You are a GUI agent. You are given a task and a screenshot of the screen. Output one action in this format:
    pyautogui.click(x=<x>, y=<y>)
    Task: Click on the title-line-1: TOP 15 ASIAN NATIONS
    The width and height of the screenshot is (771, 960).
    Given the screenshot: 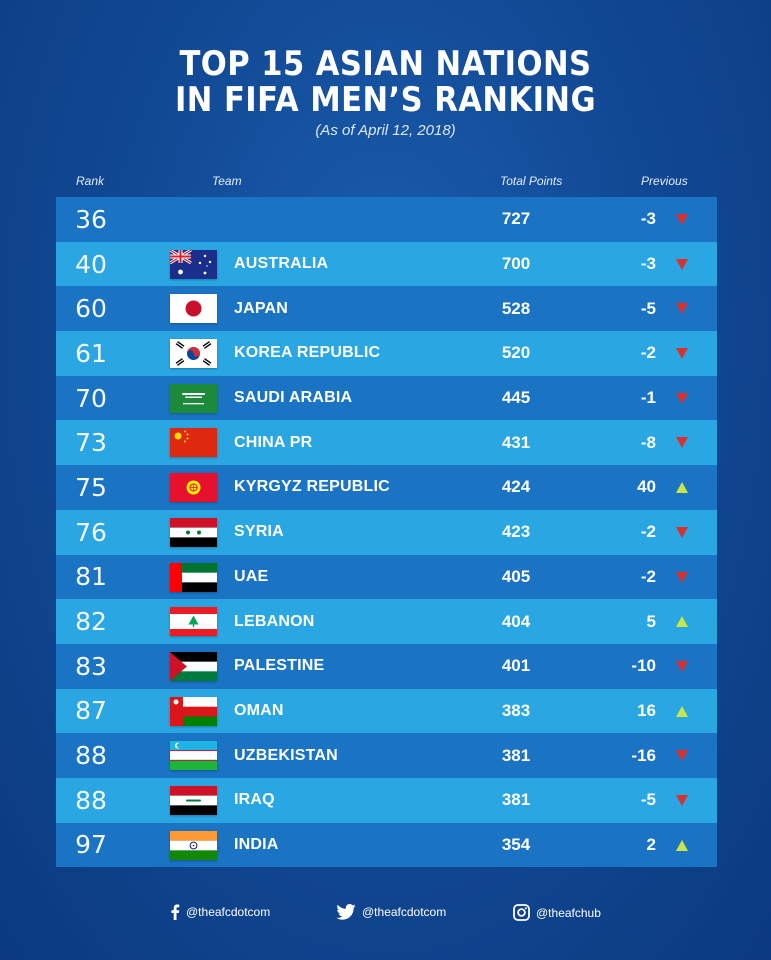 What is the action you would take?
    pyautogui.click(x=385, y=64)
    